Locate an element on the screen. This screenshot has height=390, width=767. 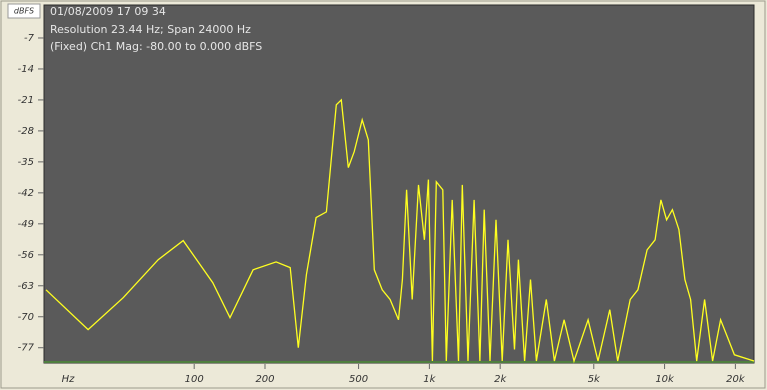
y-tick-label: -49 is located at coordinates (26, 224).